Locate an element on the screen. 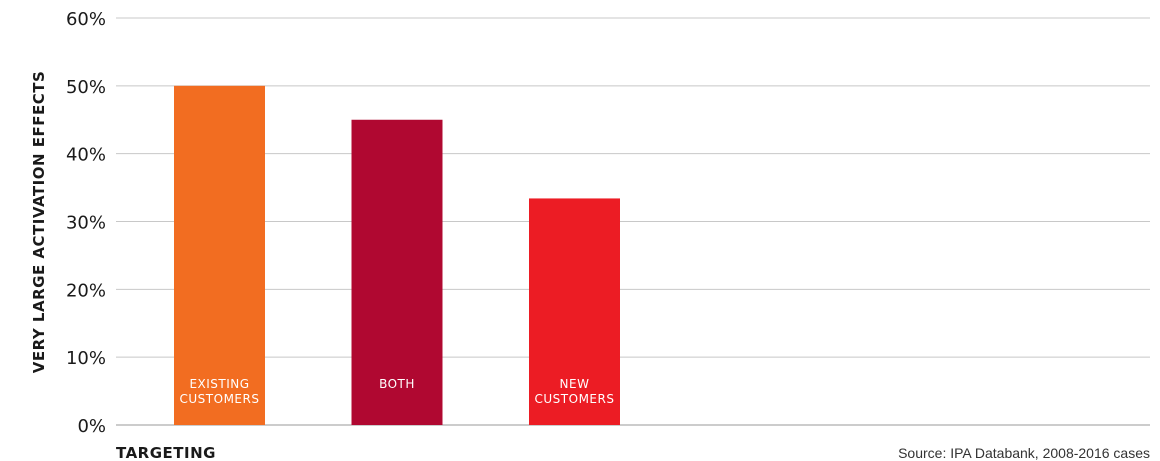  y-axis-label: VERY LARGE ACTIVATION EFFECTS is located at coordinates (39, 222).